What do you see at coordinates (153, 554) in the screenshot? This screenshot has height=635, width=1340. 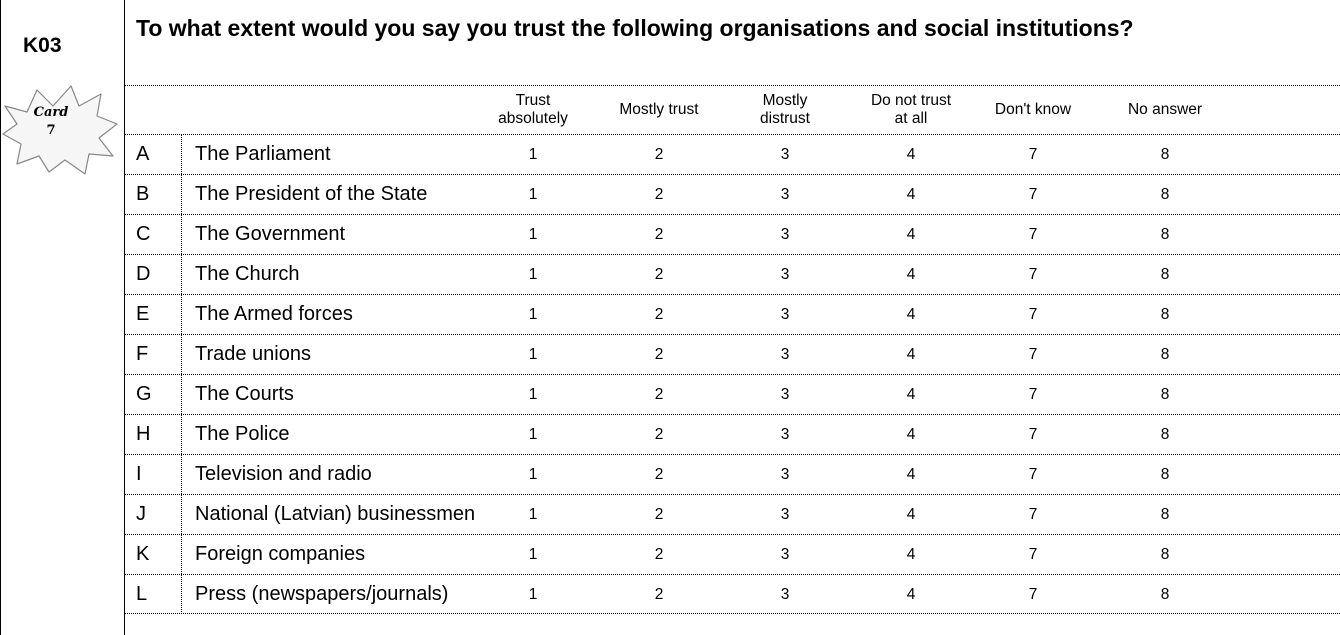 I see `item-code: K` at bounding box center [153, 554].